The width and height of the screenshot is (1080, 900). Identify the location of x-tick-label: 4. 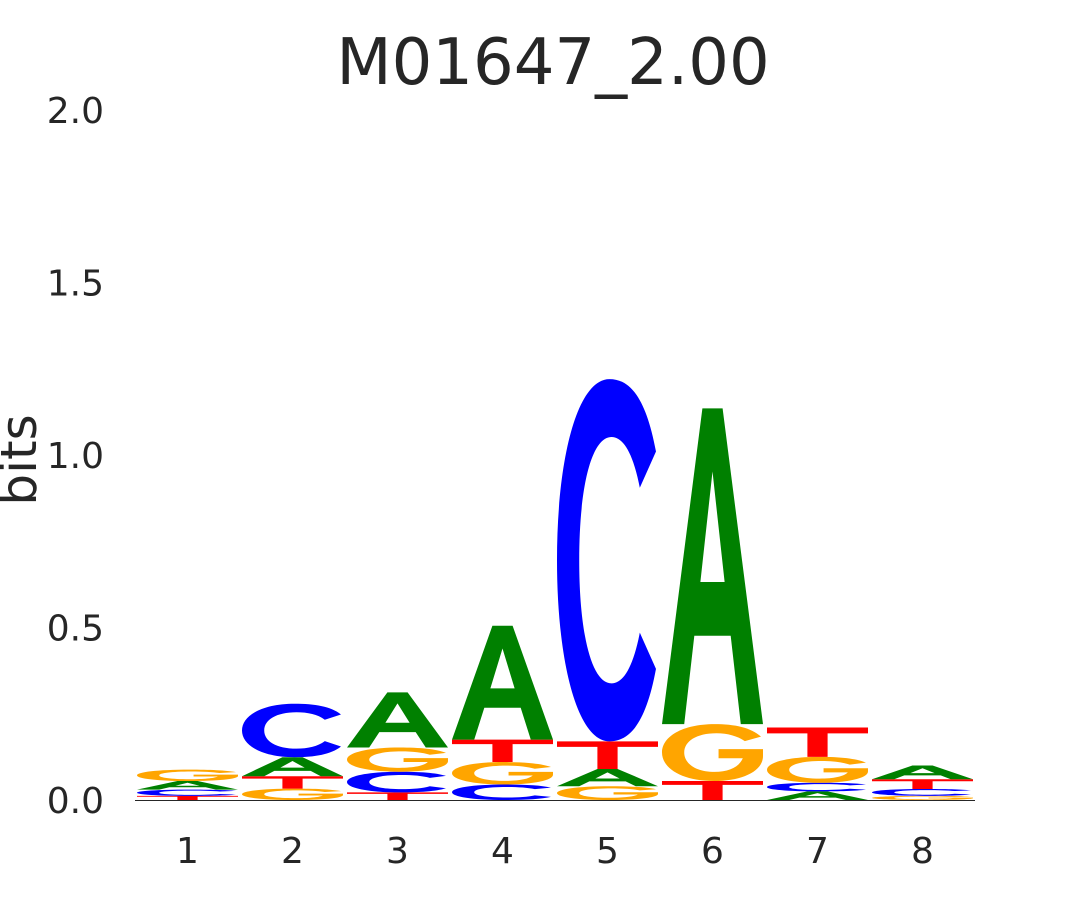
(502, 851).